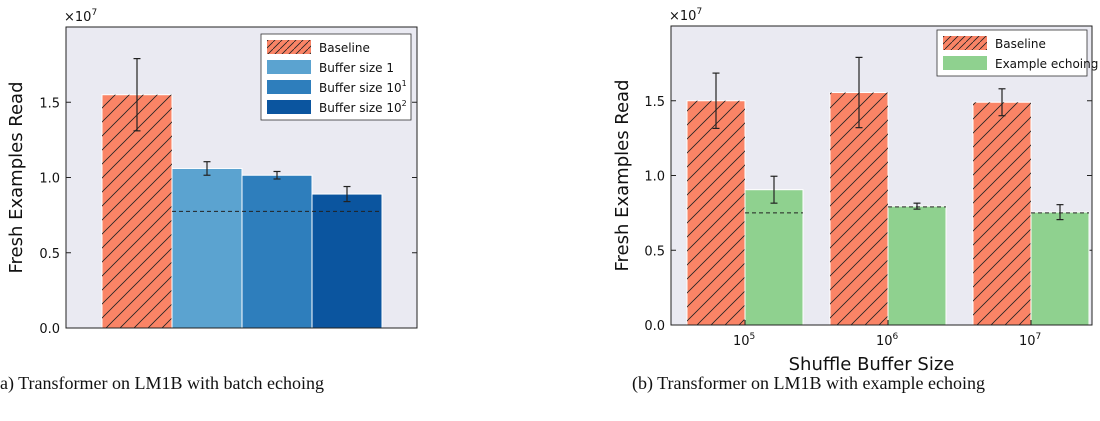 The image size is (1100, 421). Describe the element at coordinates (872, 364) in the screenshot. I see `x-axis-label: Shuffle Buffer Size` at that location.